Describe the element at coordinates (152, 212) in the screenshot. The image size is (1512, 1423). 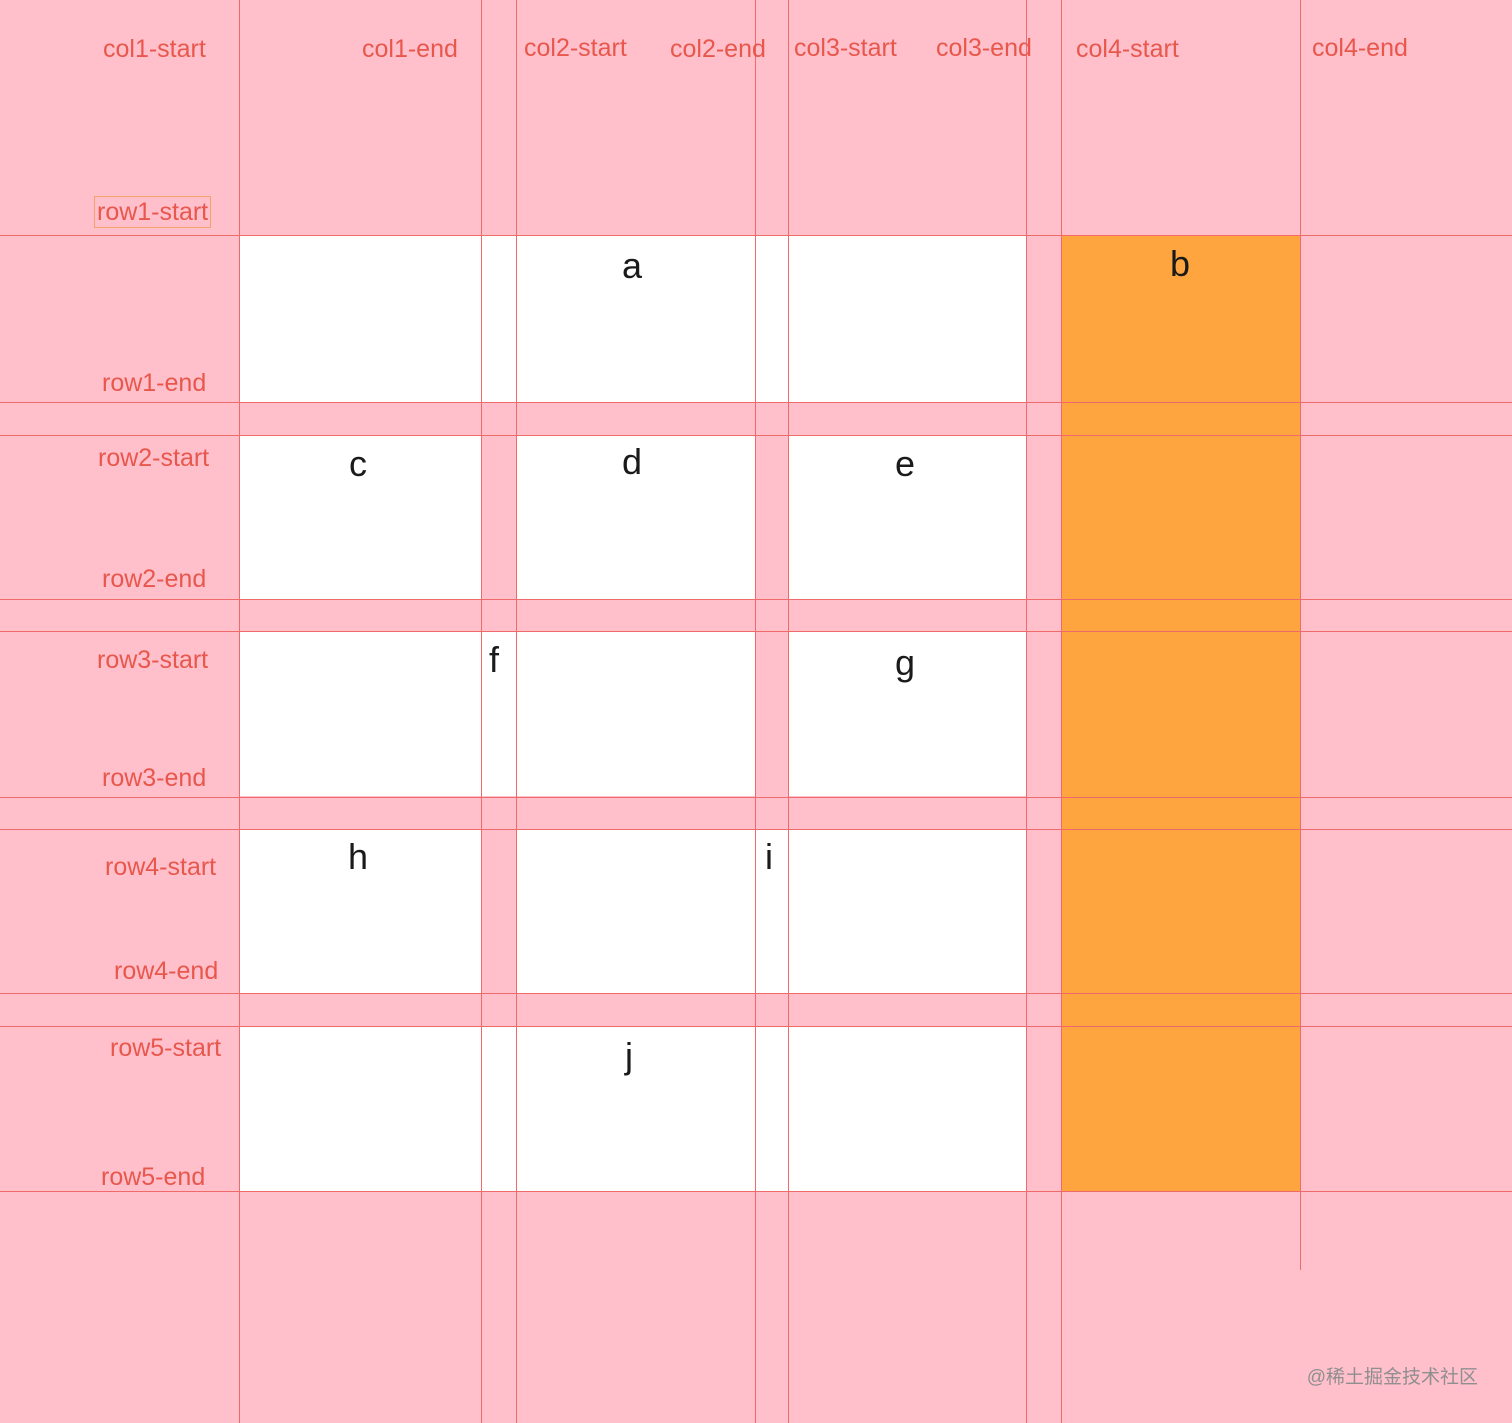
I see `row-label-row1-start: row1-start` at that location.